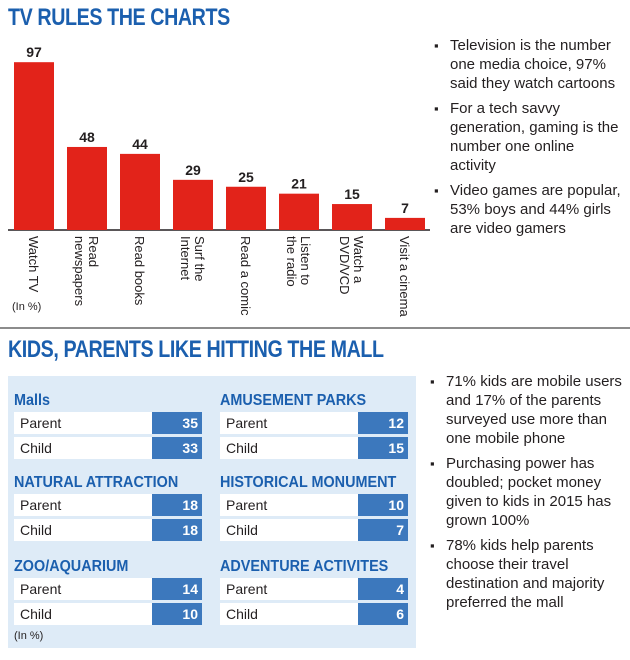  What do you see at coordinates (87, 137) in the screenshot?
I see `data-label: 48` at bounding box center [87, 137].